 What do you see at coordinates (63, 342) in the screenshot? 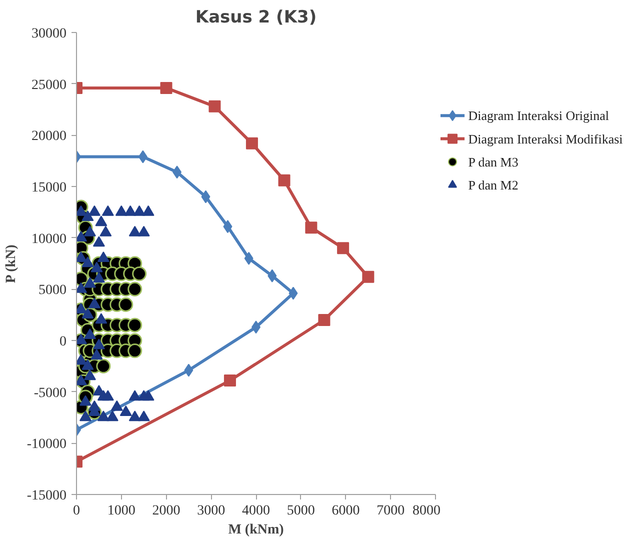
I see `y-tick-label: 0` at bounding box center [63, 342].